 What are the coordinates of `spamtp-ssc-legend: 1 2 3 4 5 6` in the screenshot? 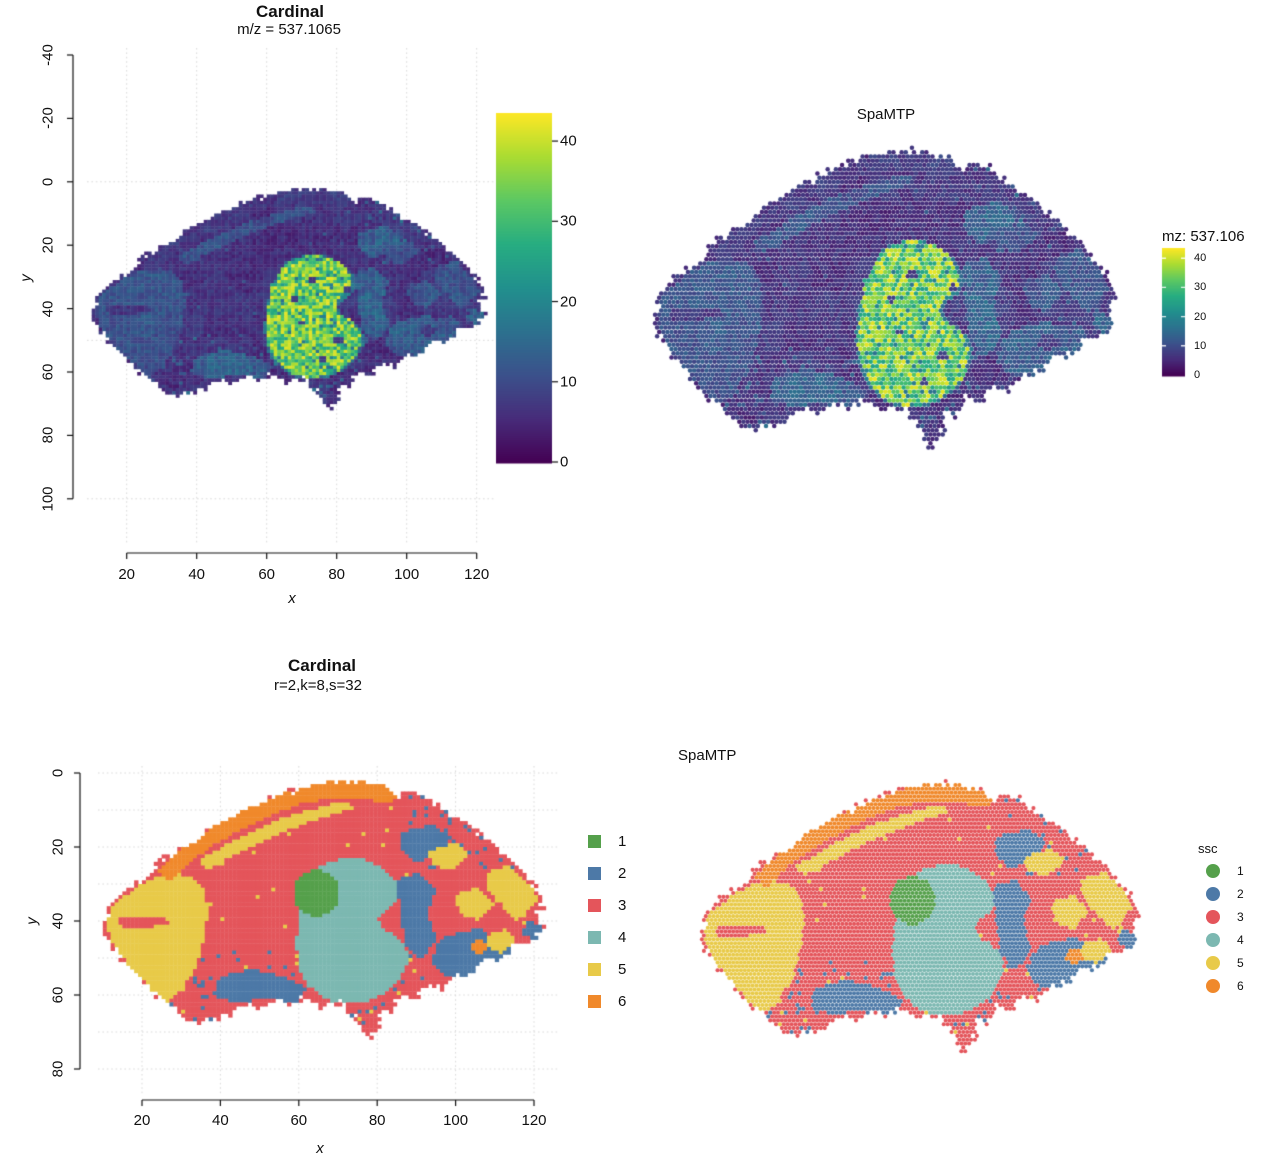 It's located at (1225, 933).